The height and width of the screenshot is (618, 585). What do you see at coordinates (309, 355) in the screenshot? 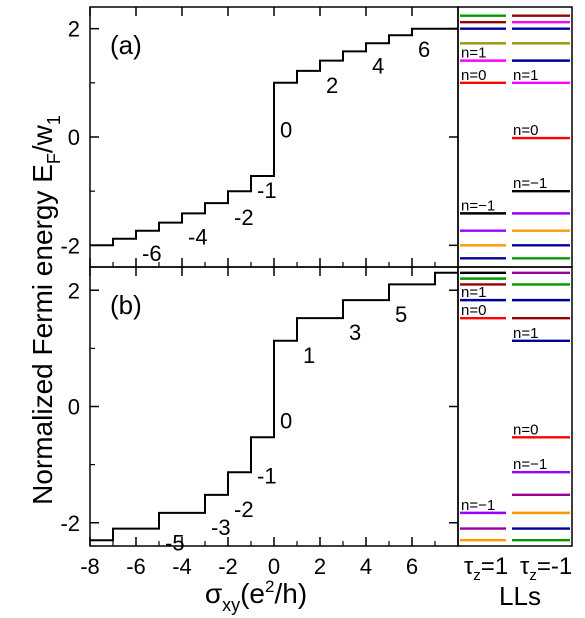
I see `step-label: 1` at bounding box center [309, 355].